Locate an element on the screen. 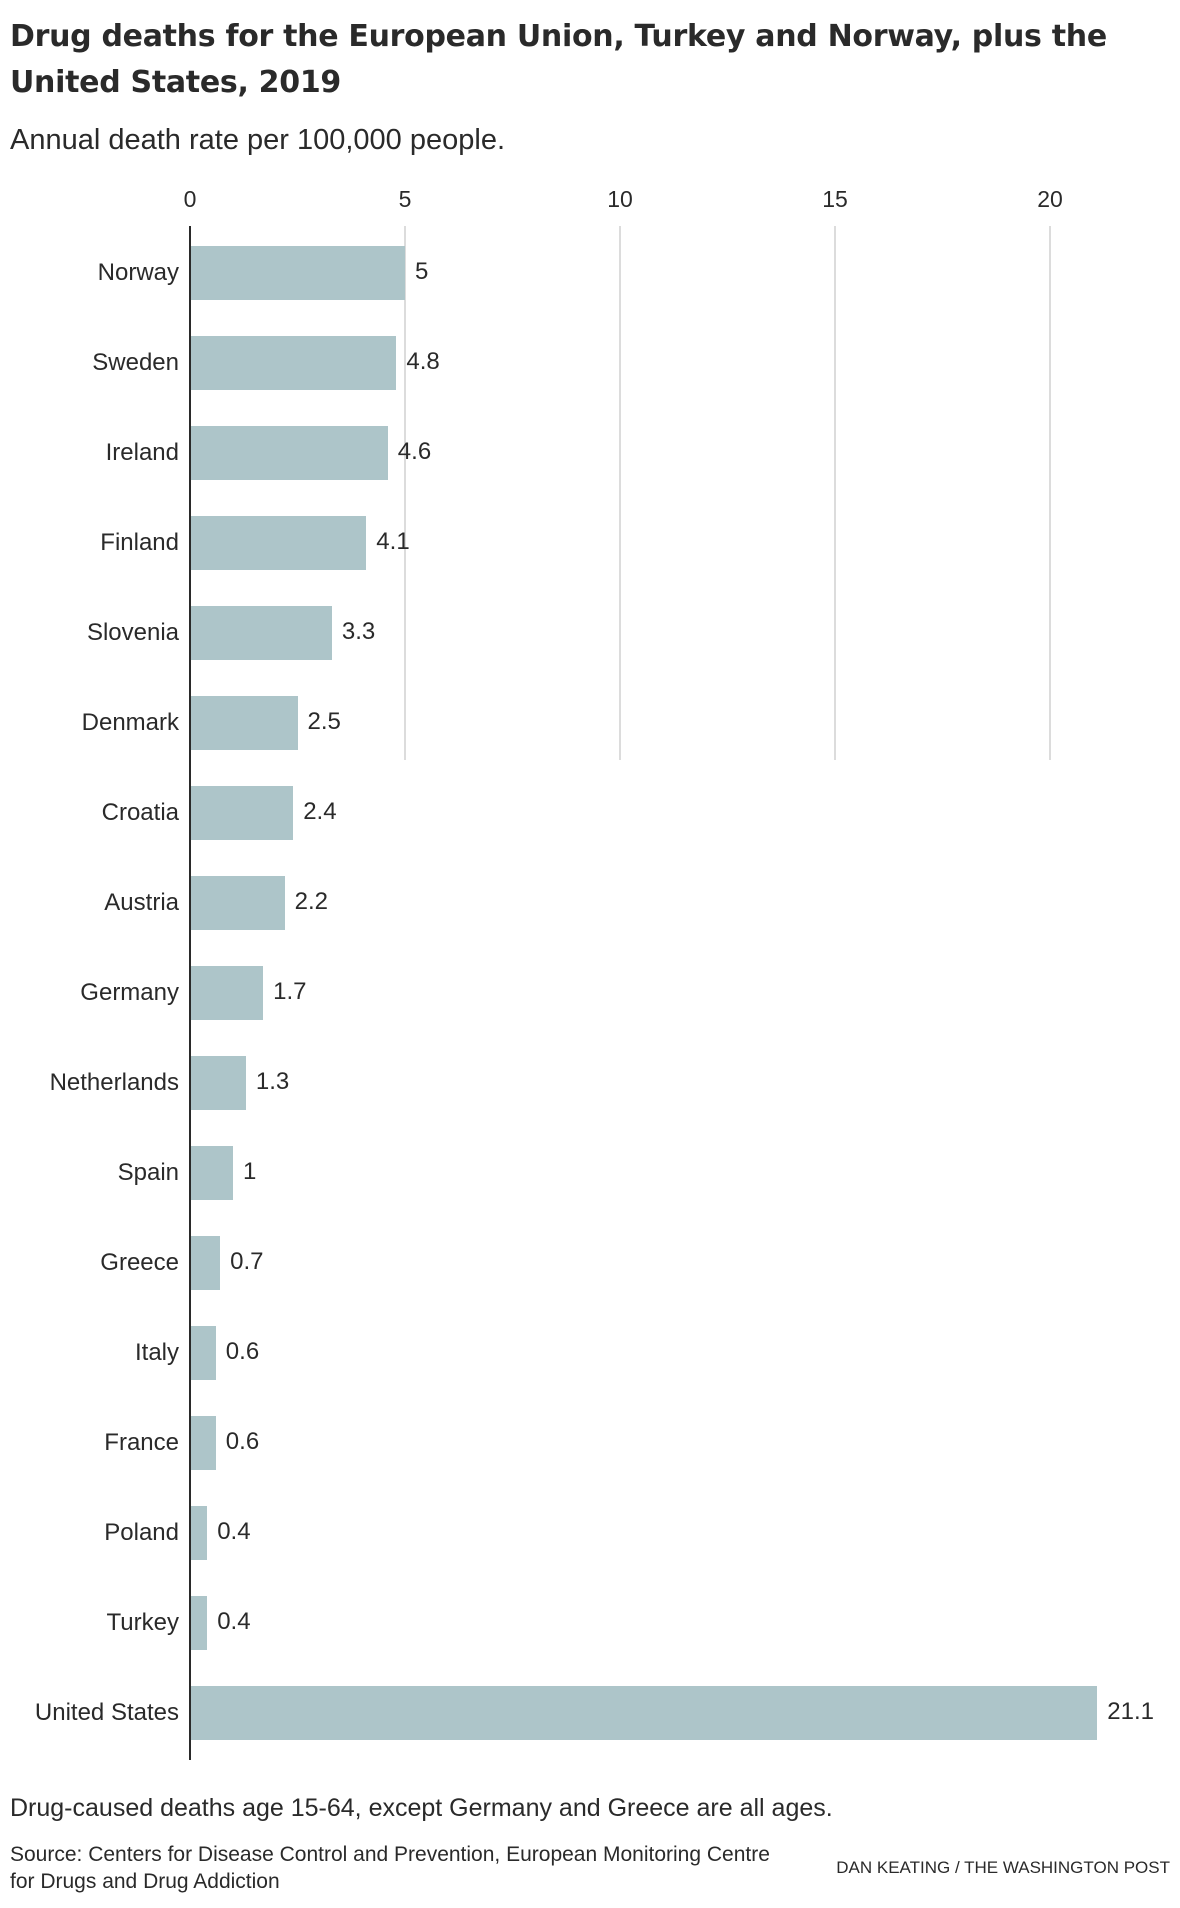  bar-row: United States 21.1 is located at coordinates (590, 1713).